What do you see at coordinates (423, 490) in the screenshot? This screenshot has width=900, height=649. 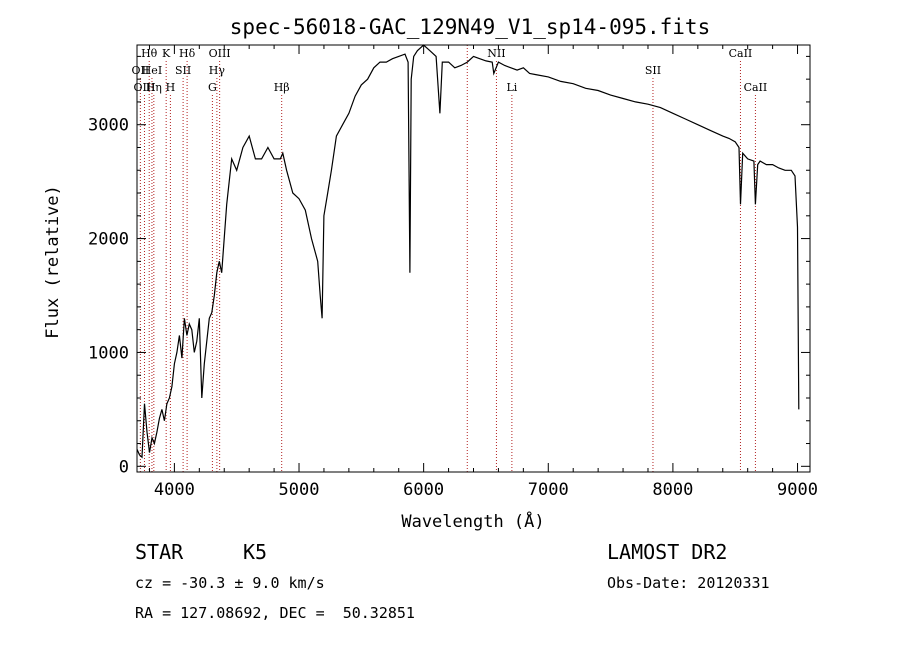 I see `x-tick-label-2: 6000` at bounding box center [423, 490].